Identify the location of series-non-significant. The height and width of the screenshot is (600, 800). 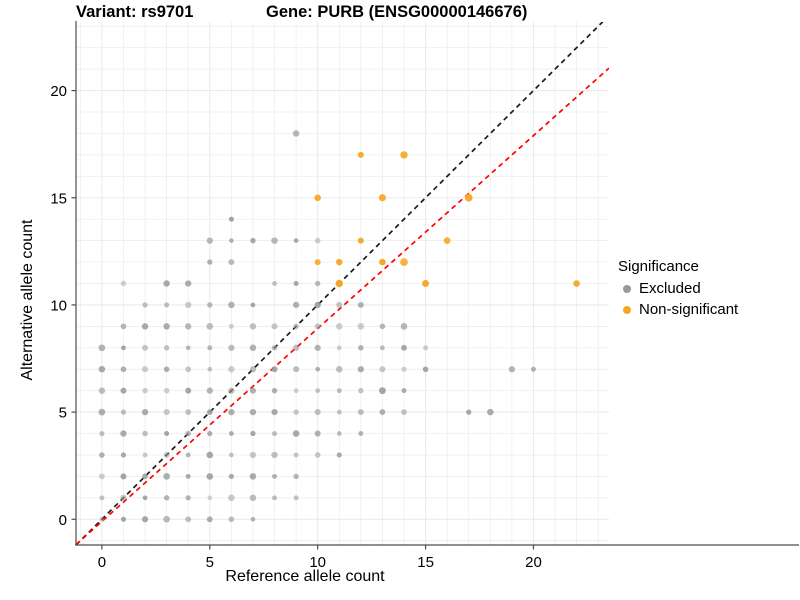
(447, 219).